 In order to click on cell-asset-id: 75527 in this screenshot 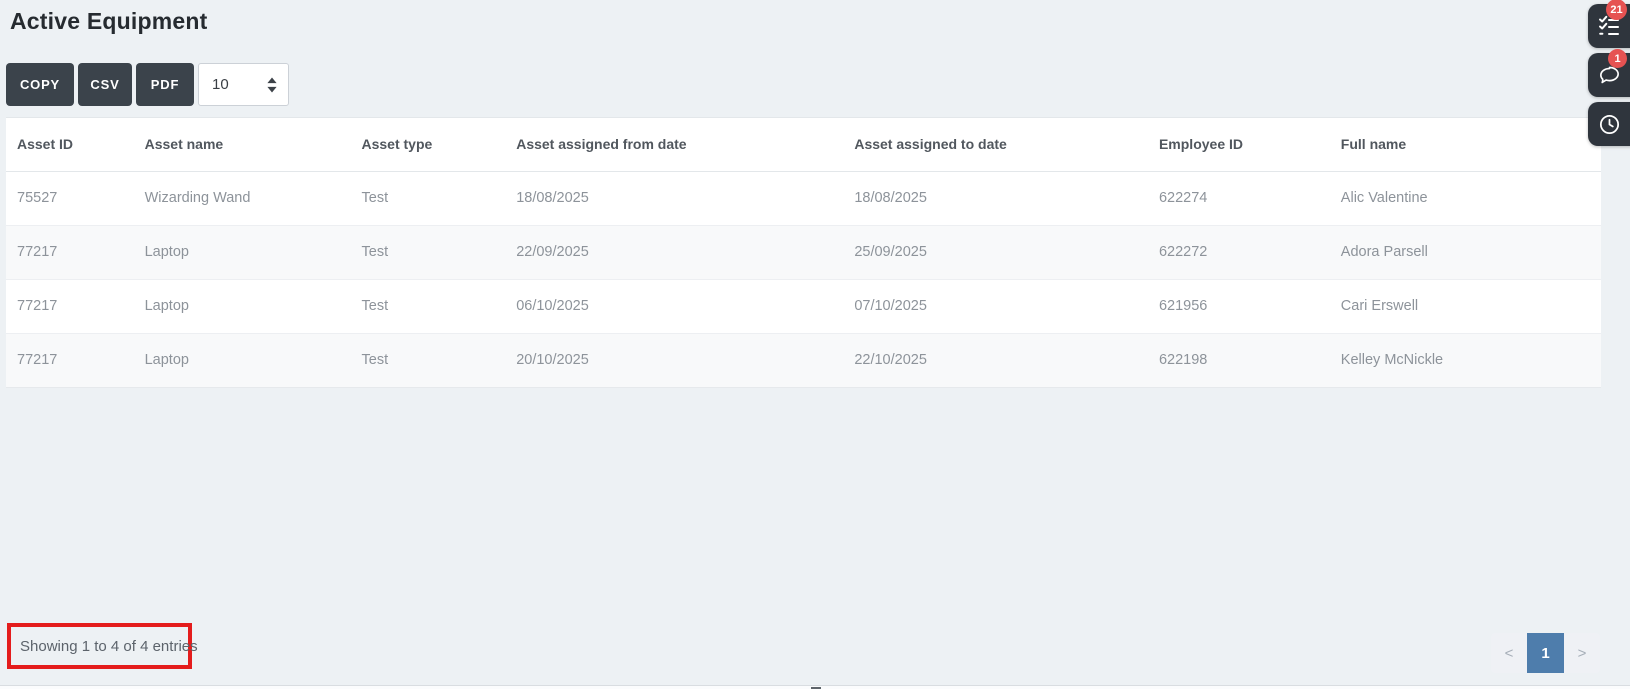, I will do `click(70, 198)`.